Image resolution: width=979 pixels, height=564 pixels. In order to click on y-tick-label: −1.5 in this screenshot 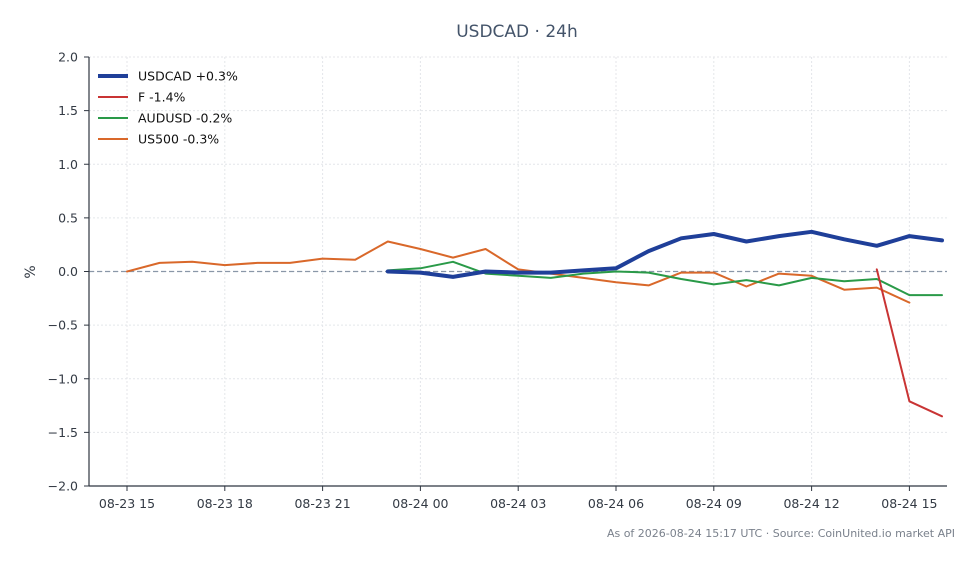, I will do `click(63, 432)`.